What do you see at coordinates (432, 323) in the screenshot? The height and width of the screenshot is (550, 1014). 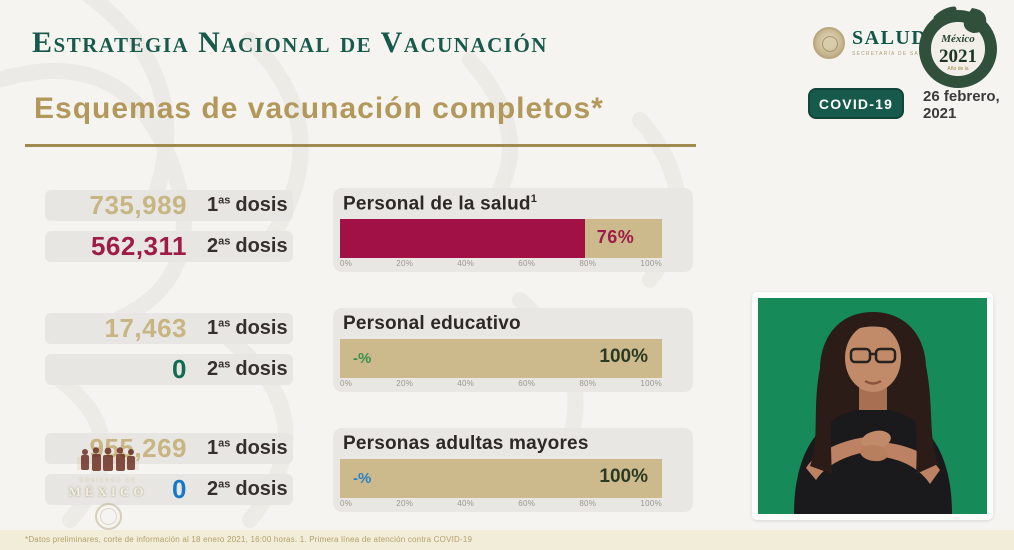 I see `chart-title: Personal educativo` at bounding box center [432, 323].